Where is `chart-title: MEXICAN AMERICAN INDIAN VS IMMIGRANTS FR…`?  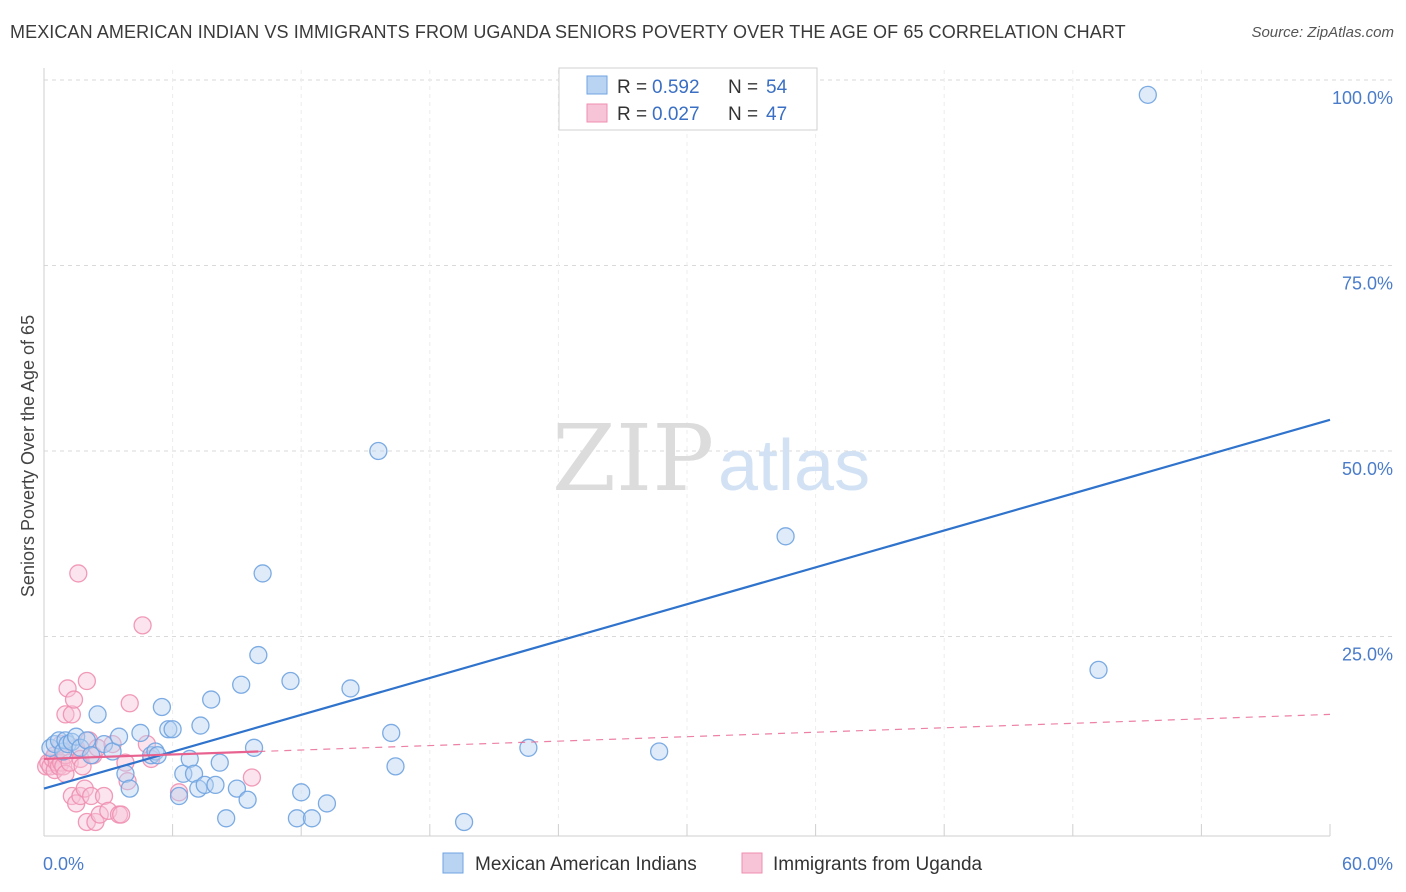 chart-title: MEXICAN AMERICAN INDIAN VS IMMIGRANTS FR… is located at coordinates (568, 32).